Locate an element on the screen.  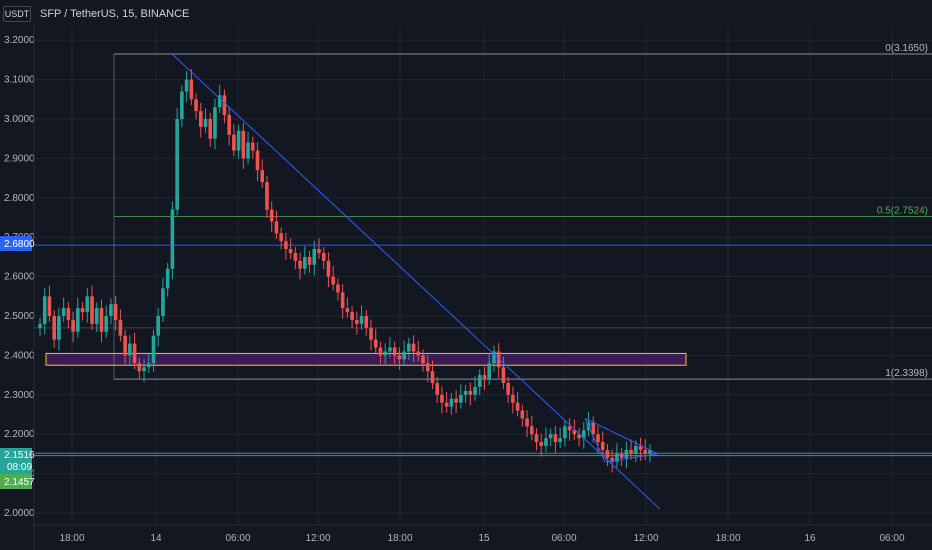
price-tick-label: 3.1000 is located at coordinates (19, 80).